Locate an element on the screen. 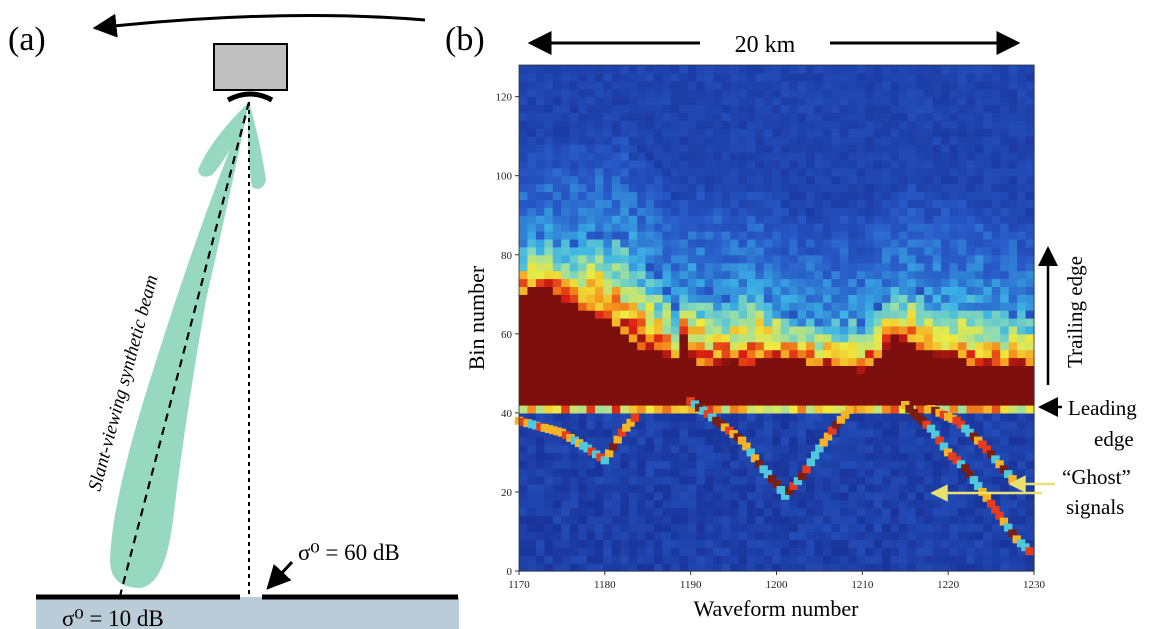 The image size is (1162, 629). sigma-pointer-arrow is located at coordinates (280, 575).